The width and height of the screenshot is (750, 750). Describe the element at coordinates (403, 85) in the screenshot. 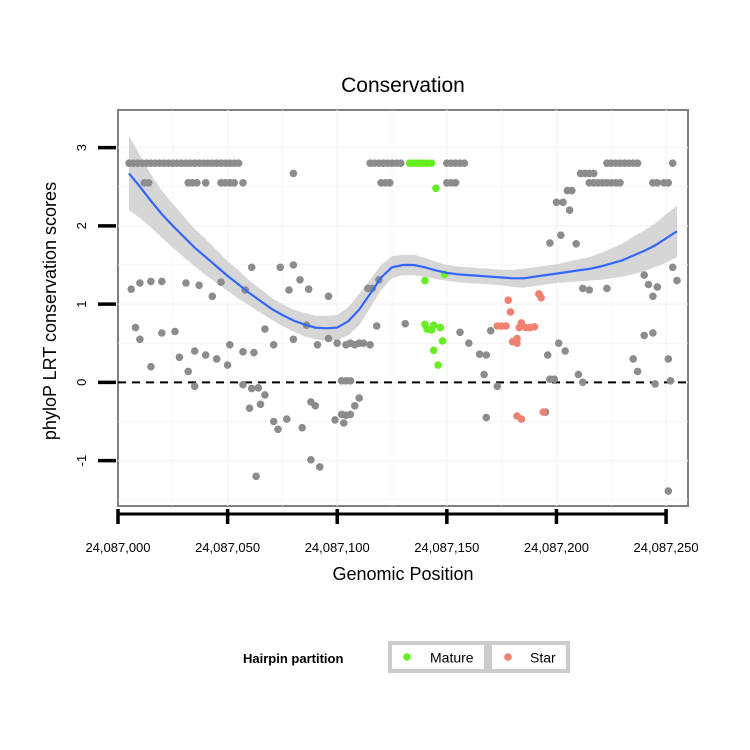

I see `chart-title: Conservation` at that location.